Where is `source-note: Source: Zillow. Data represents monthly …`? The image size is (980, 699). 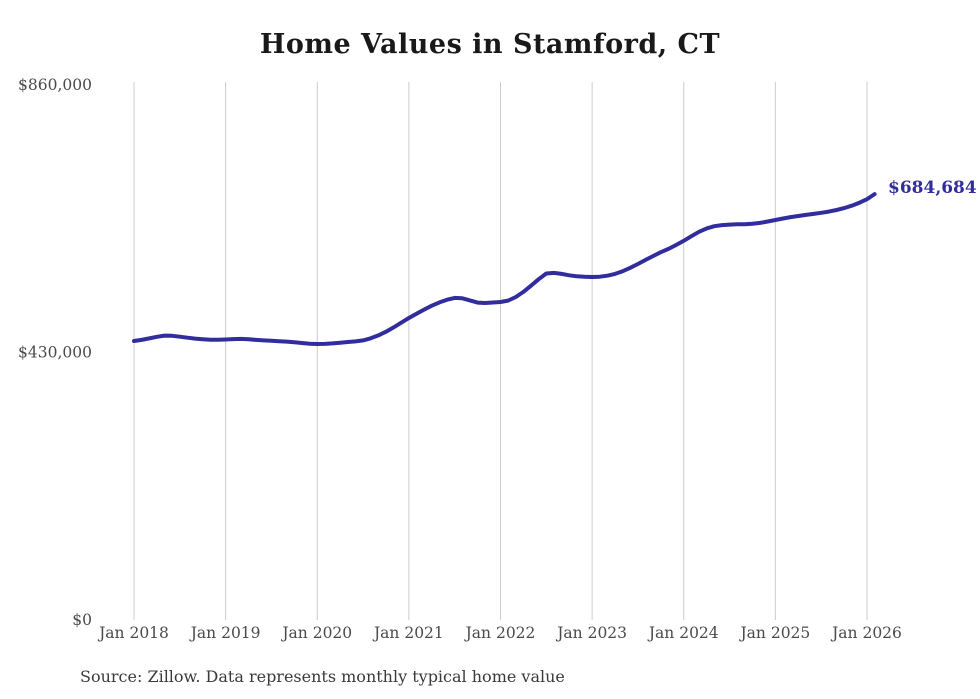 source-note: Source: Zillow. Data represents monthly … is located at coordinates (322, 676).